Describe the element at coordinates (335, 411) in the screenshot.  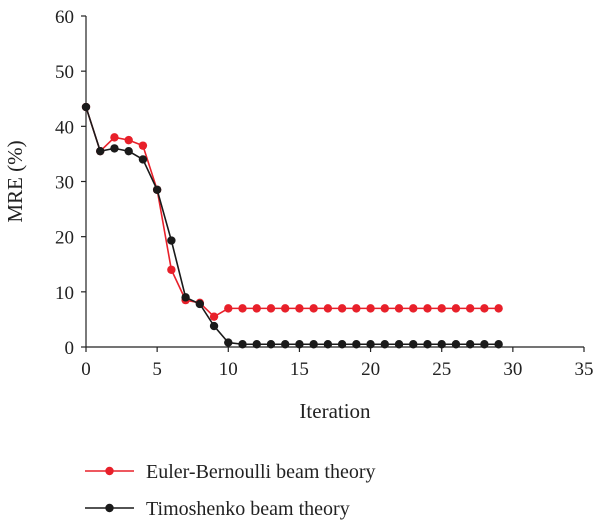
I see `x-axis-title: Iteration` at that location.